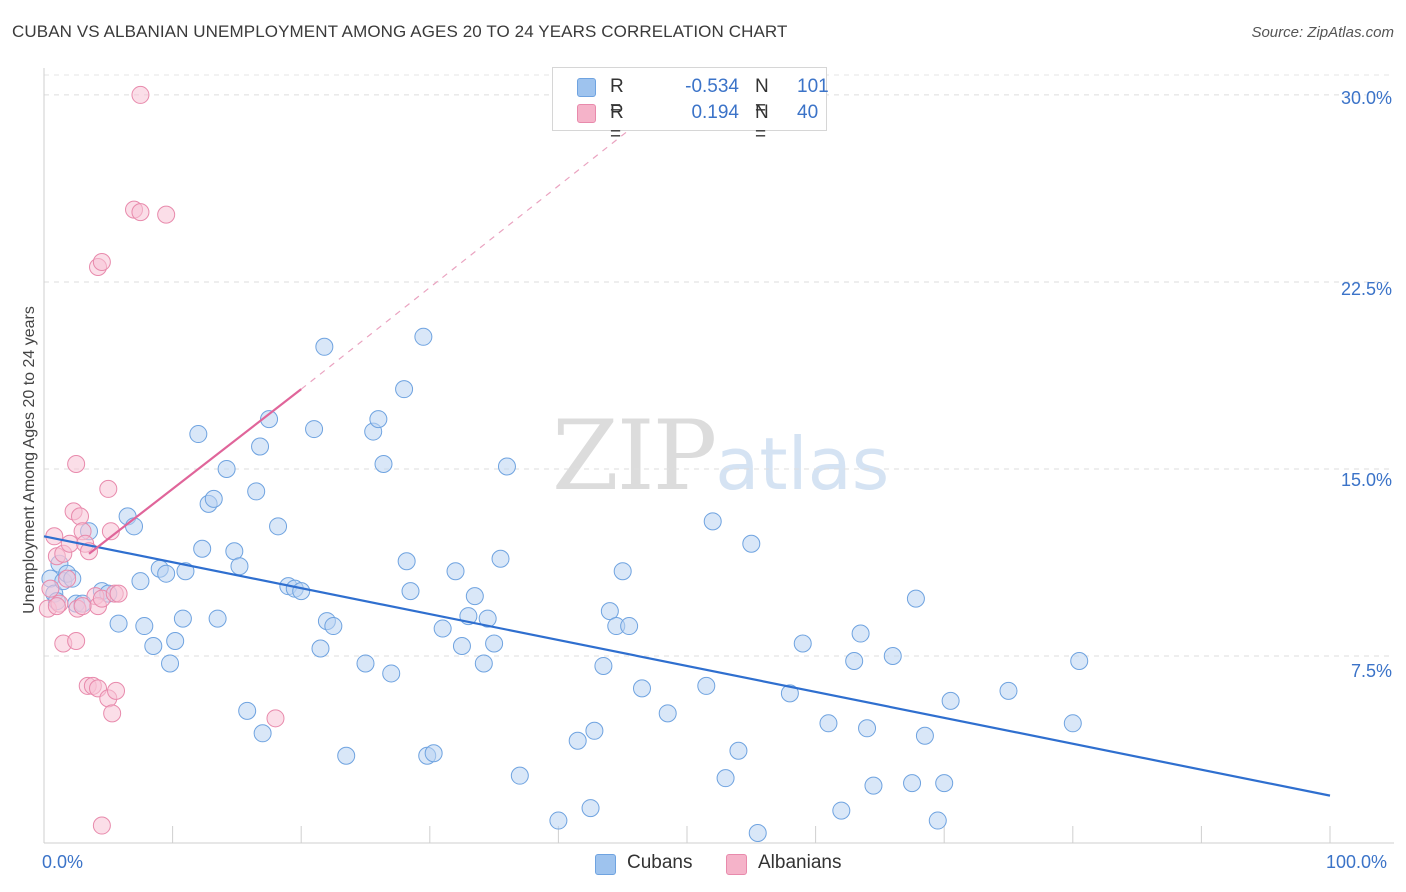  What do you see at coordinates (195, 471) in the screenshot?
I see `albanians-trend-line` at bounding box center [195, 471].